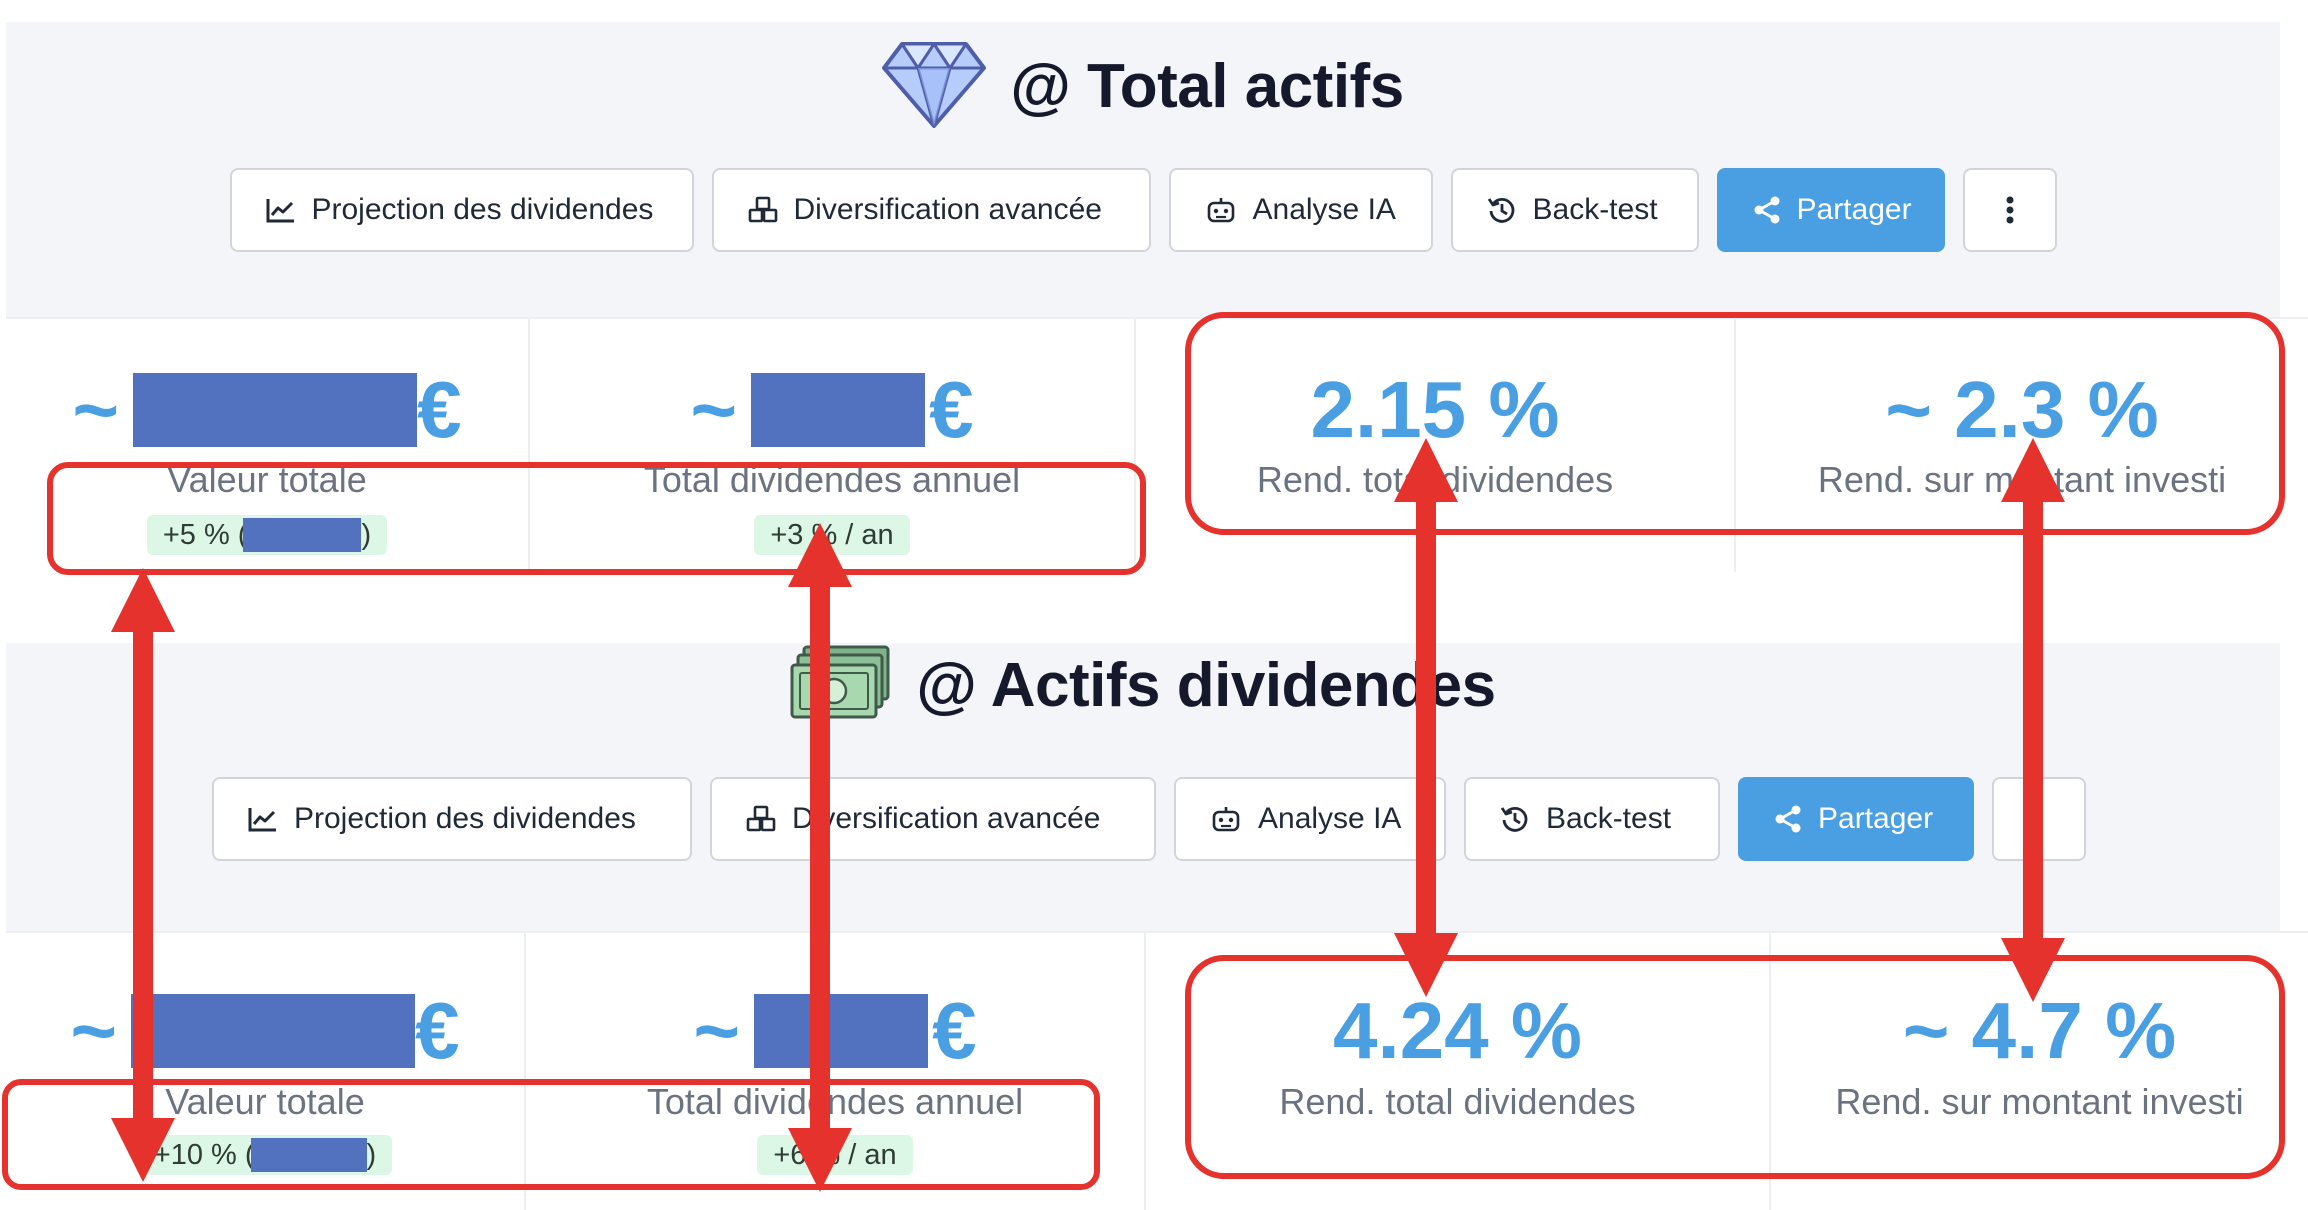 This screenshot has height=1210, width=2308. What do you see at coordinates (204, 1154) in the screenshot?
I see `badge-text: +10 % (` at bounding box center [204, 1154].